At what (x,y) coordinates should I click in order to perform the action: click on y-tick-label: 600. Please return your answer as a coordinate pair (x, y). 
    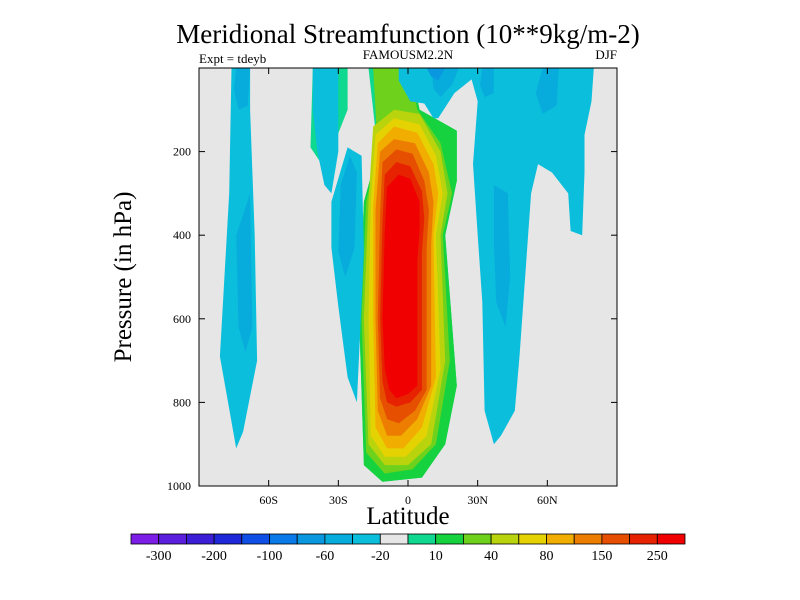
    Looking at the image, I should click on (182, 319).